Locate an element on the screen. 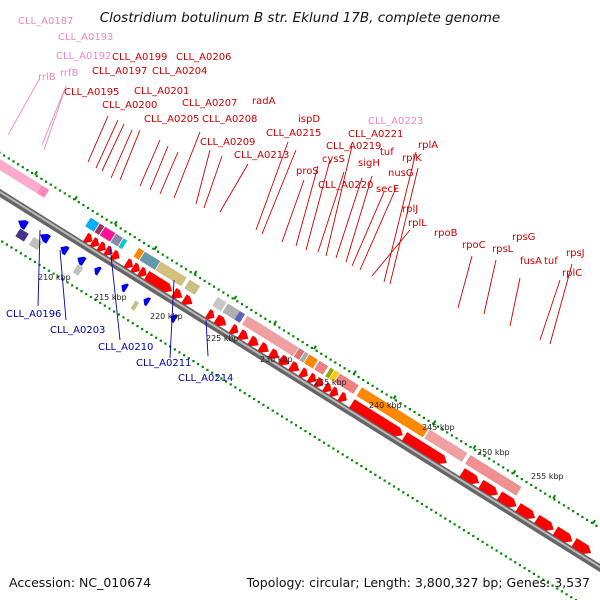  kbp-tick-label: 250 kbp is located at coordinates (493, 452).